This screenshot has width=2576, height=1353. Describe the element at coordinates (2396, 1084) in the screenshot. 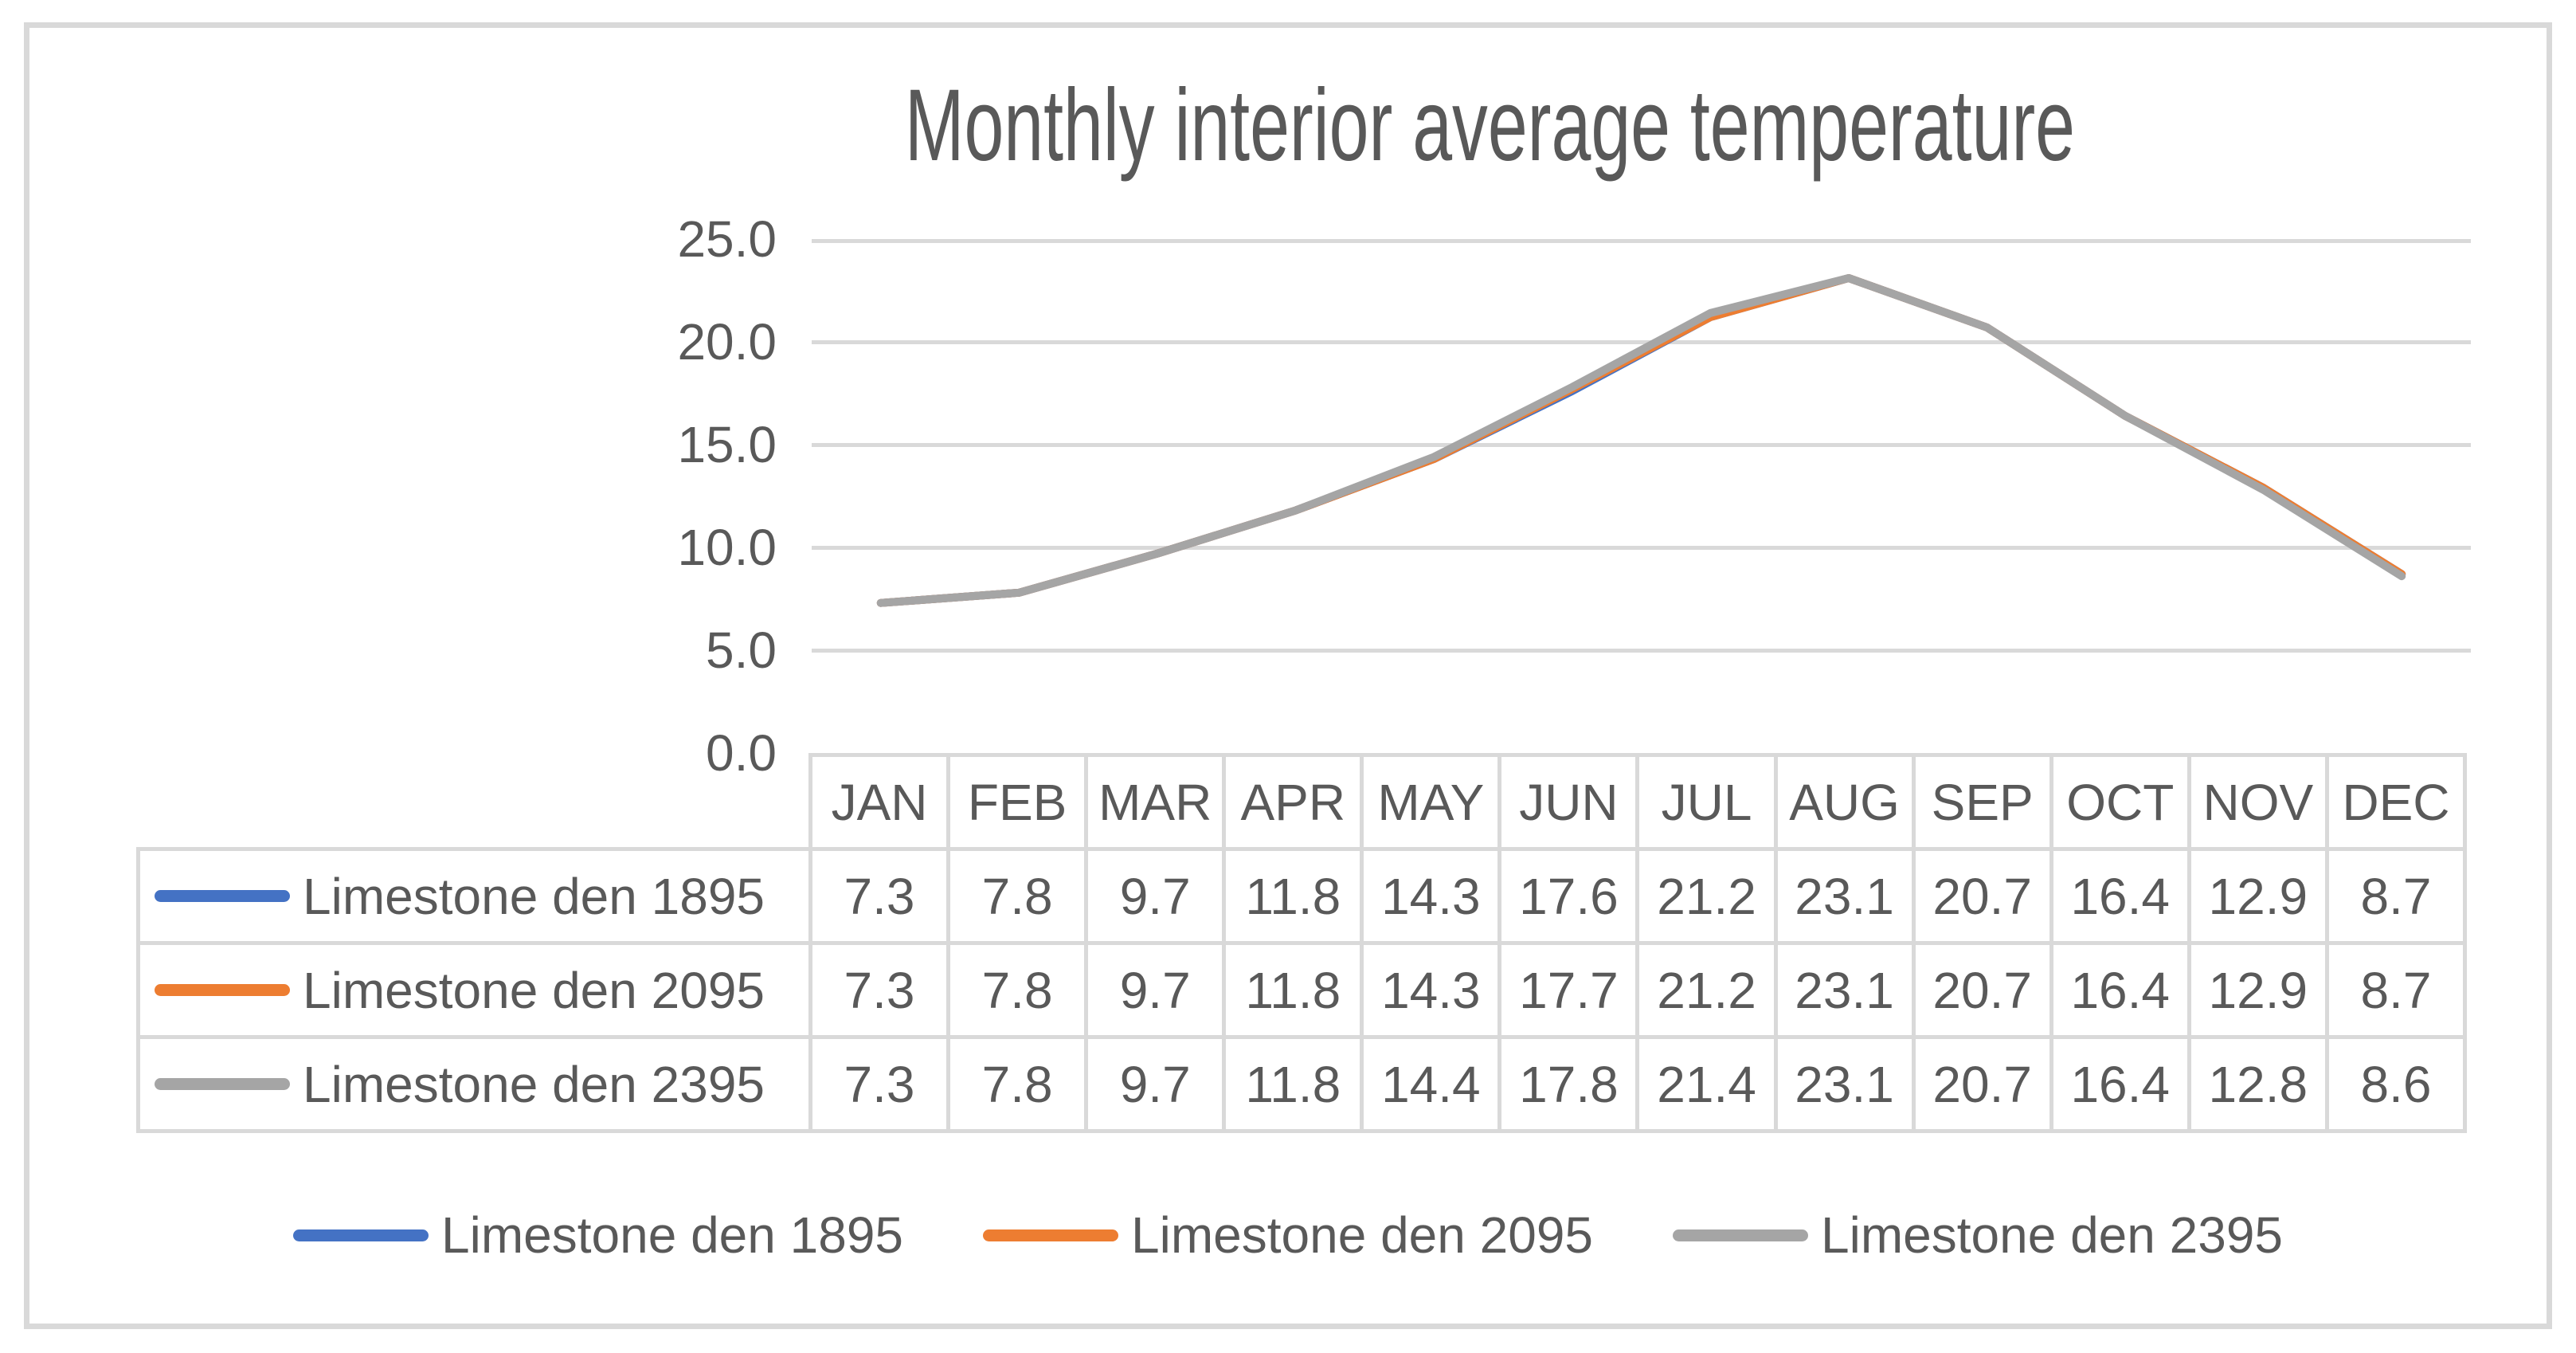

I see `value-cell: 8.6` at that location.